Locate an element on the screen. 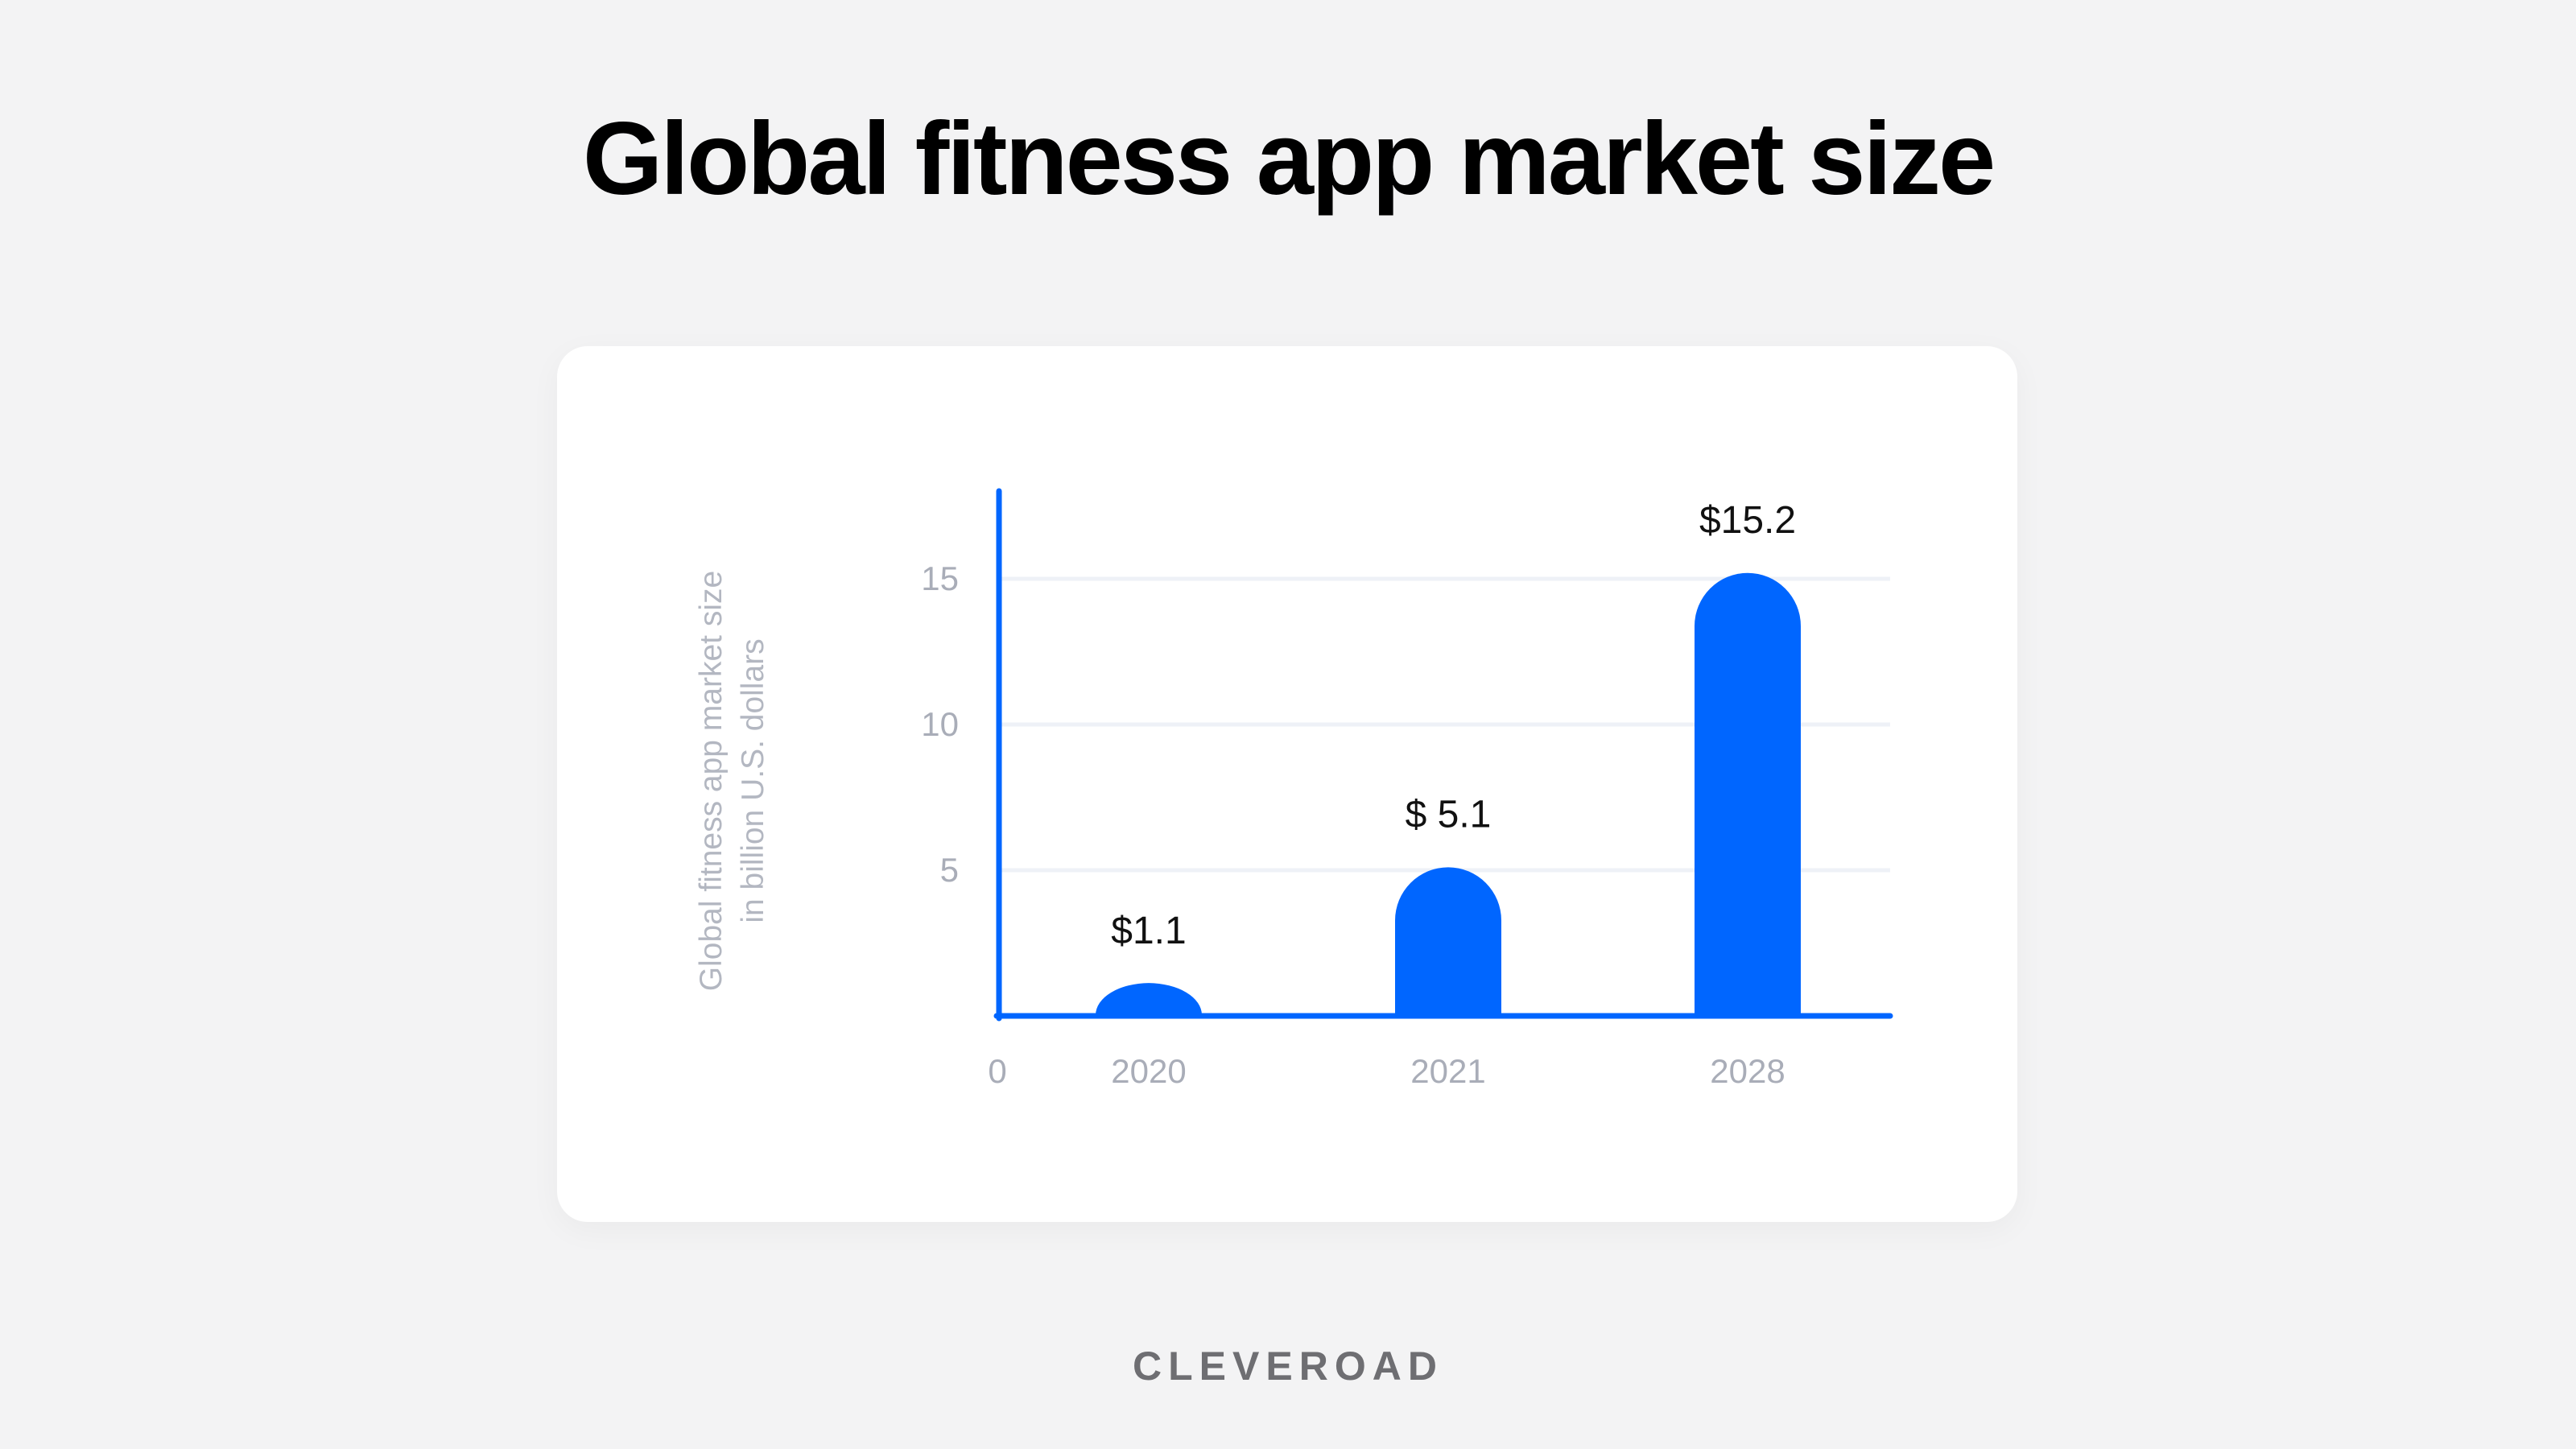 The height and width of the screenshot is (1449, 2576). bar-2021 is located at coordinates (1448, 941).